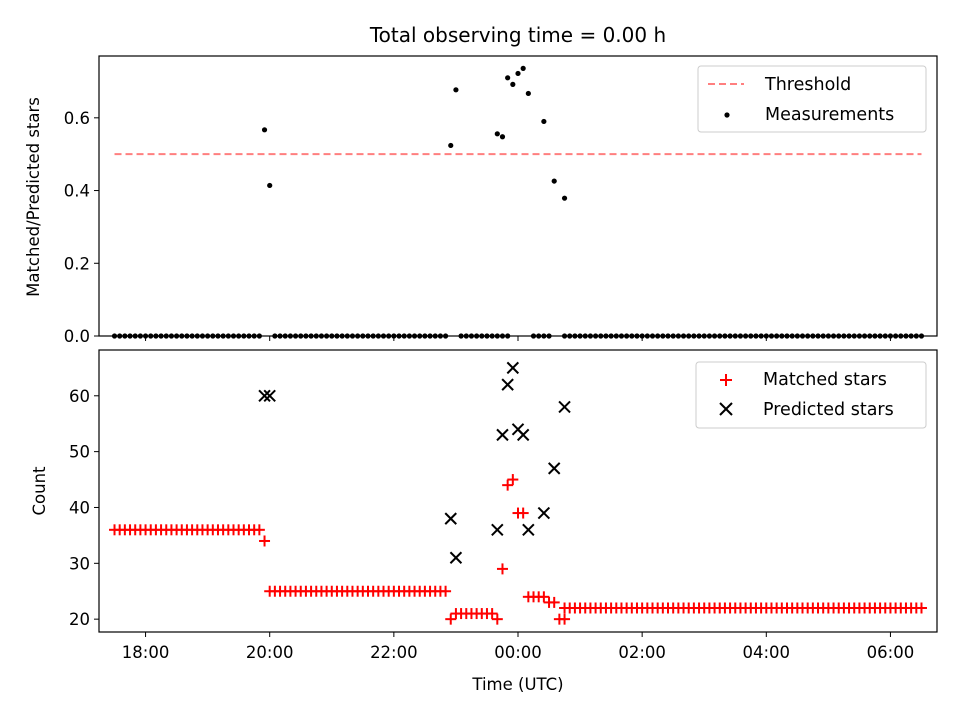 This screenshot has height=720, width=960. Describe the element at coordinates (77, 336) in the screenshot. I see `top-y-tick-label: 0.0` at that location.